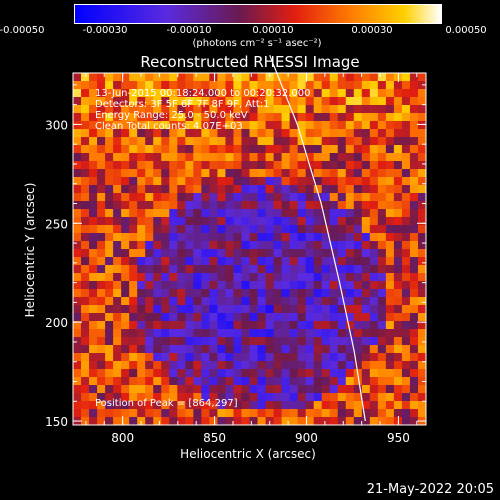 This screenshot has width=500, height=500. What do you see at coordinates (317, 238) in the screenshot?
I see `solar-limb-curve` at bounding box center [317, 238].